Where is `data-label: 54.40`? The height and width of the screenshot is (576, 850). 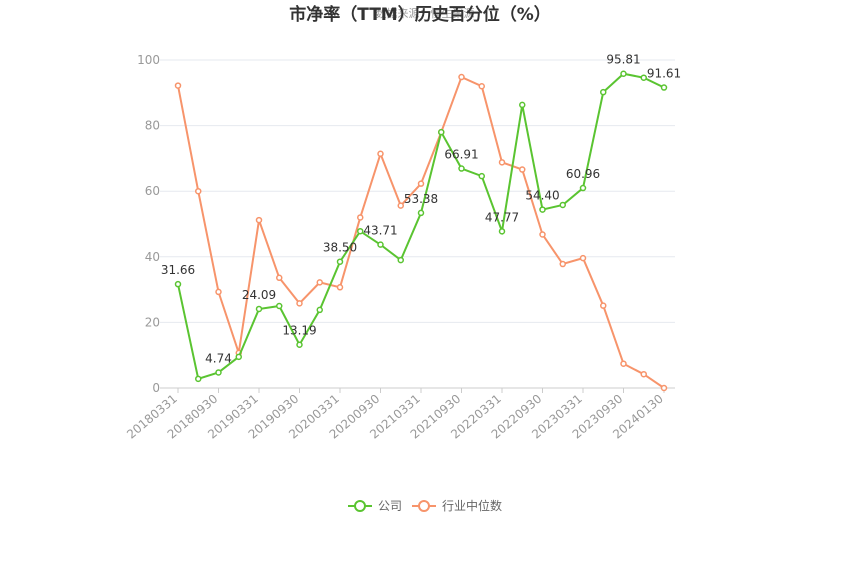 data-label: 54.40 is located at coordinates (542, 196).